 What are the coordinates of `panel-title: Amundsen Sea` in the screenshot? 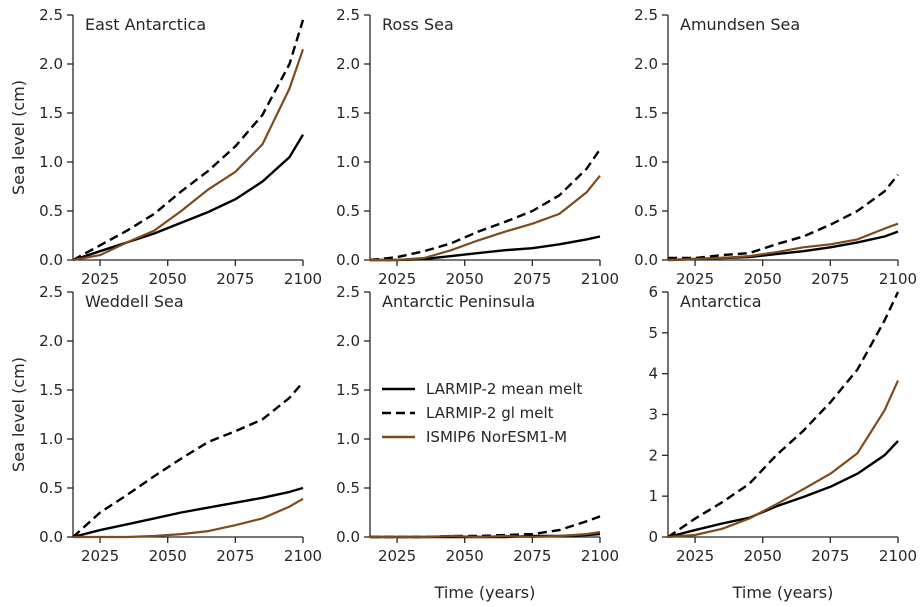 It's located at (740, 24).